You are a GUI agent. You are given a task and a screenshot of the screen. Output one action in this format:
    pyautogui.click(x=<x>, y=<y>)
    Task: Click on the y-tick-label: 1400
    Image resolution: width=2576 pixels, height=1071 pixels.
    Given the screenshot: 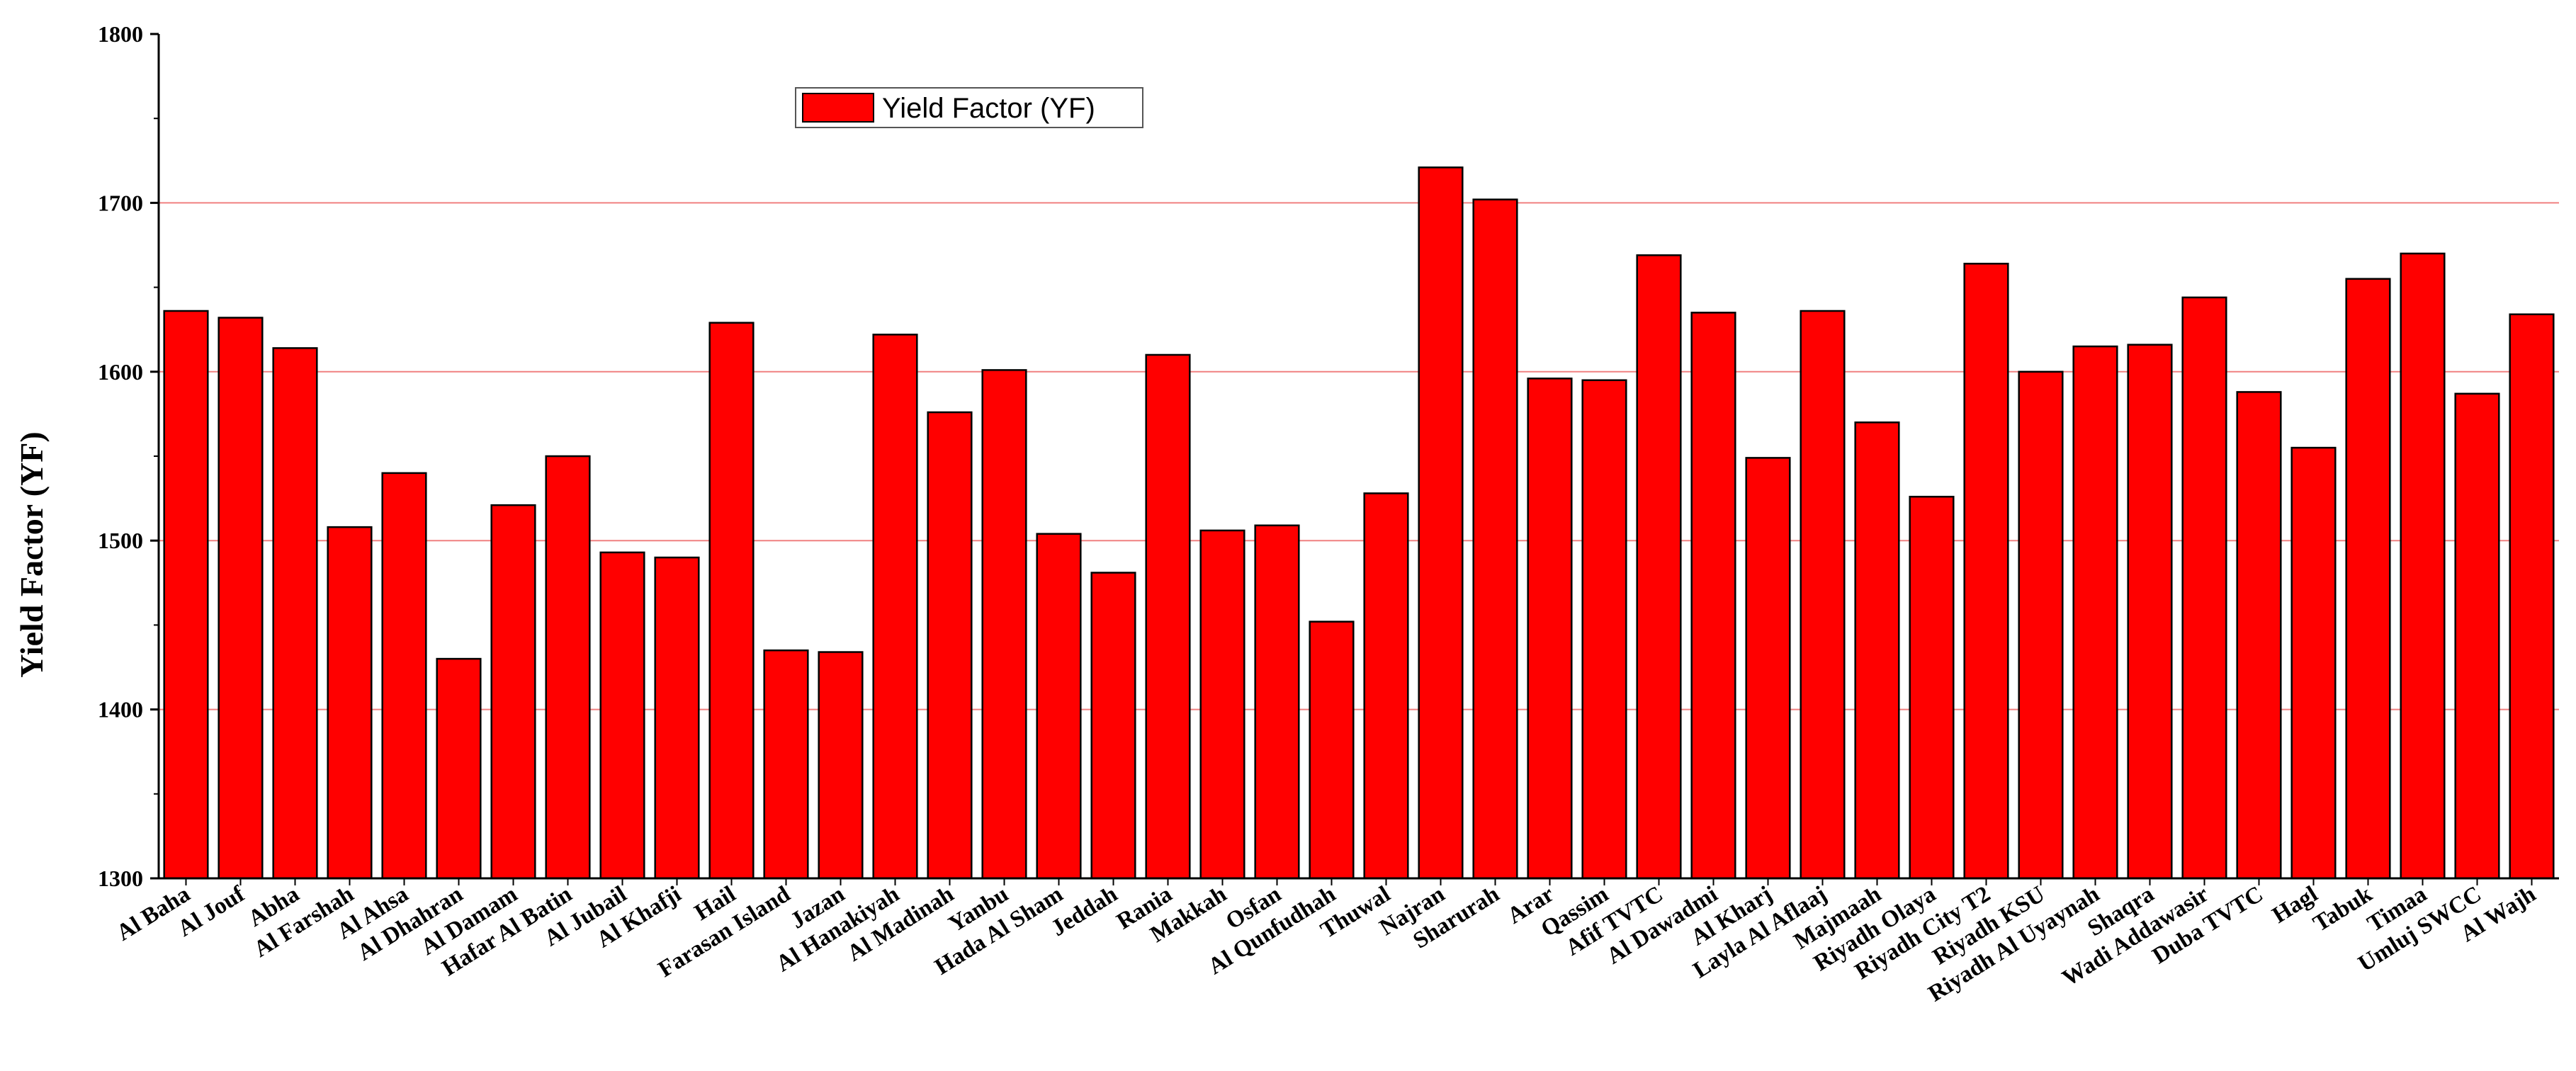 What is the action you would take?
    pyautogui.click(x=120, y=710)
    